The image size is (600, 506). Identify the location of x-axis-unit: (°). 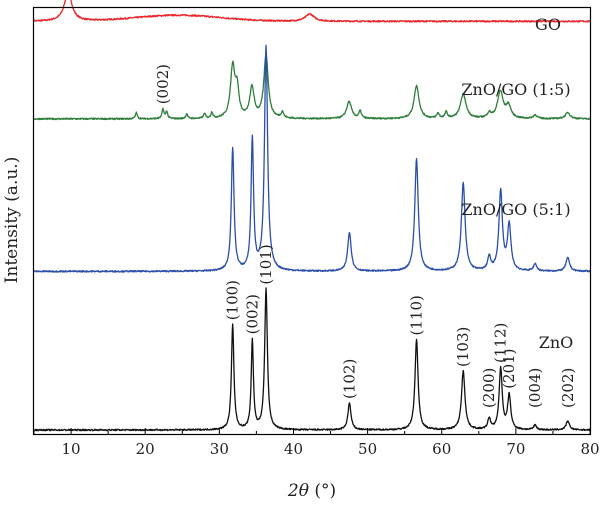
(322, 491).